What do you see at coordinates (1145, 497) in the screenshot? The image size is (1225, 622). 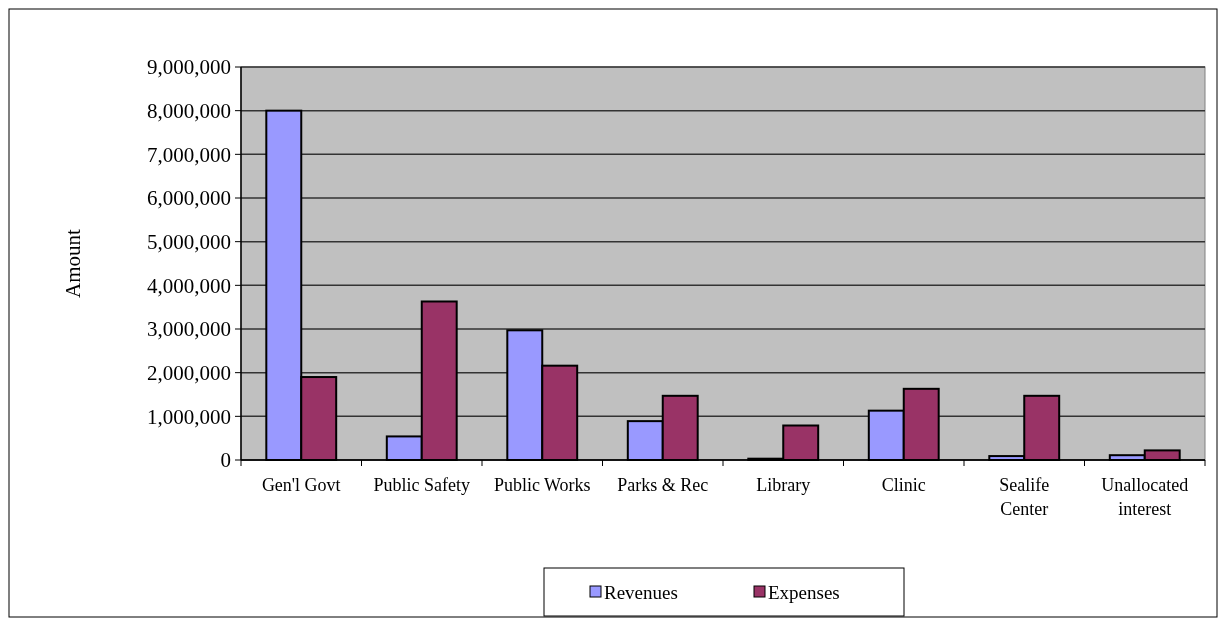 I see `x-tick-label: Unallocated interest` at bounding box center [1145, 497].